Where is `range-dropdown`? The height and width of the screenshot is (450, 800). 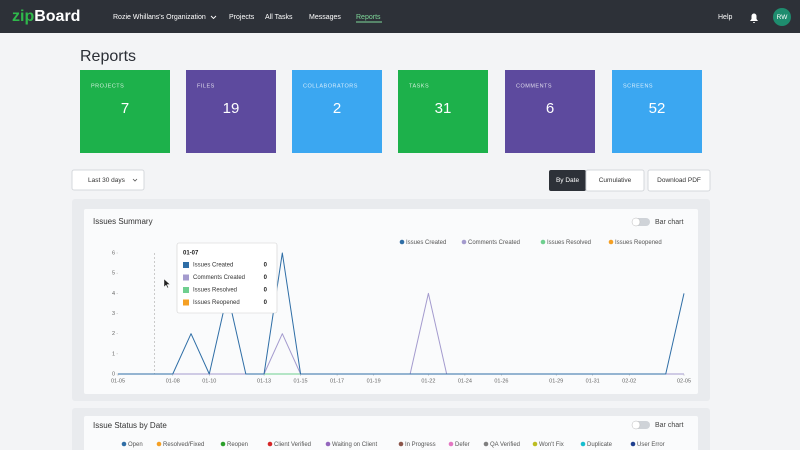 range-dropdown is located at coordinates (108, 180).